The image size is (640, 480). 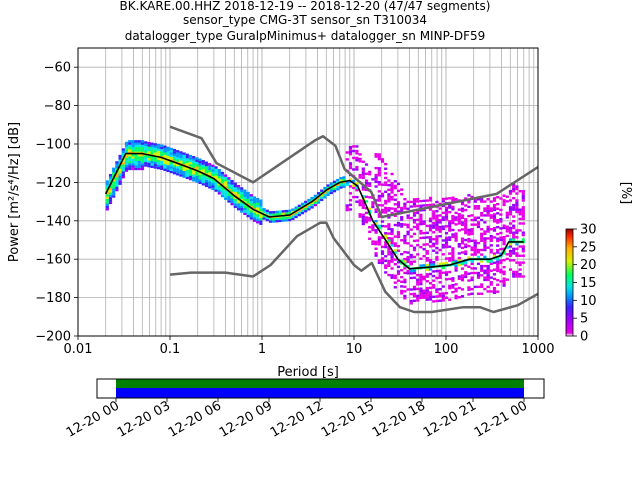 I want to click on timeline-tick-label: 12-20 12, so click(x=297, y=419).